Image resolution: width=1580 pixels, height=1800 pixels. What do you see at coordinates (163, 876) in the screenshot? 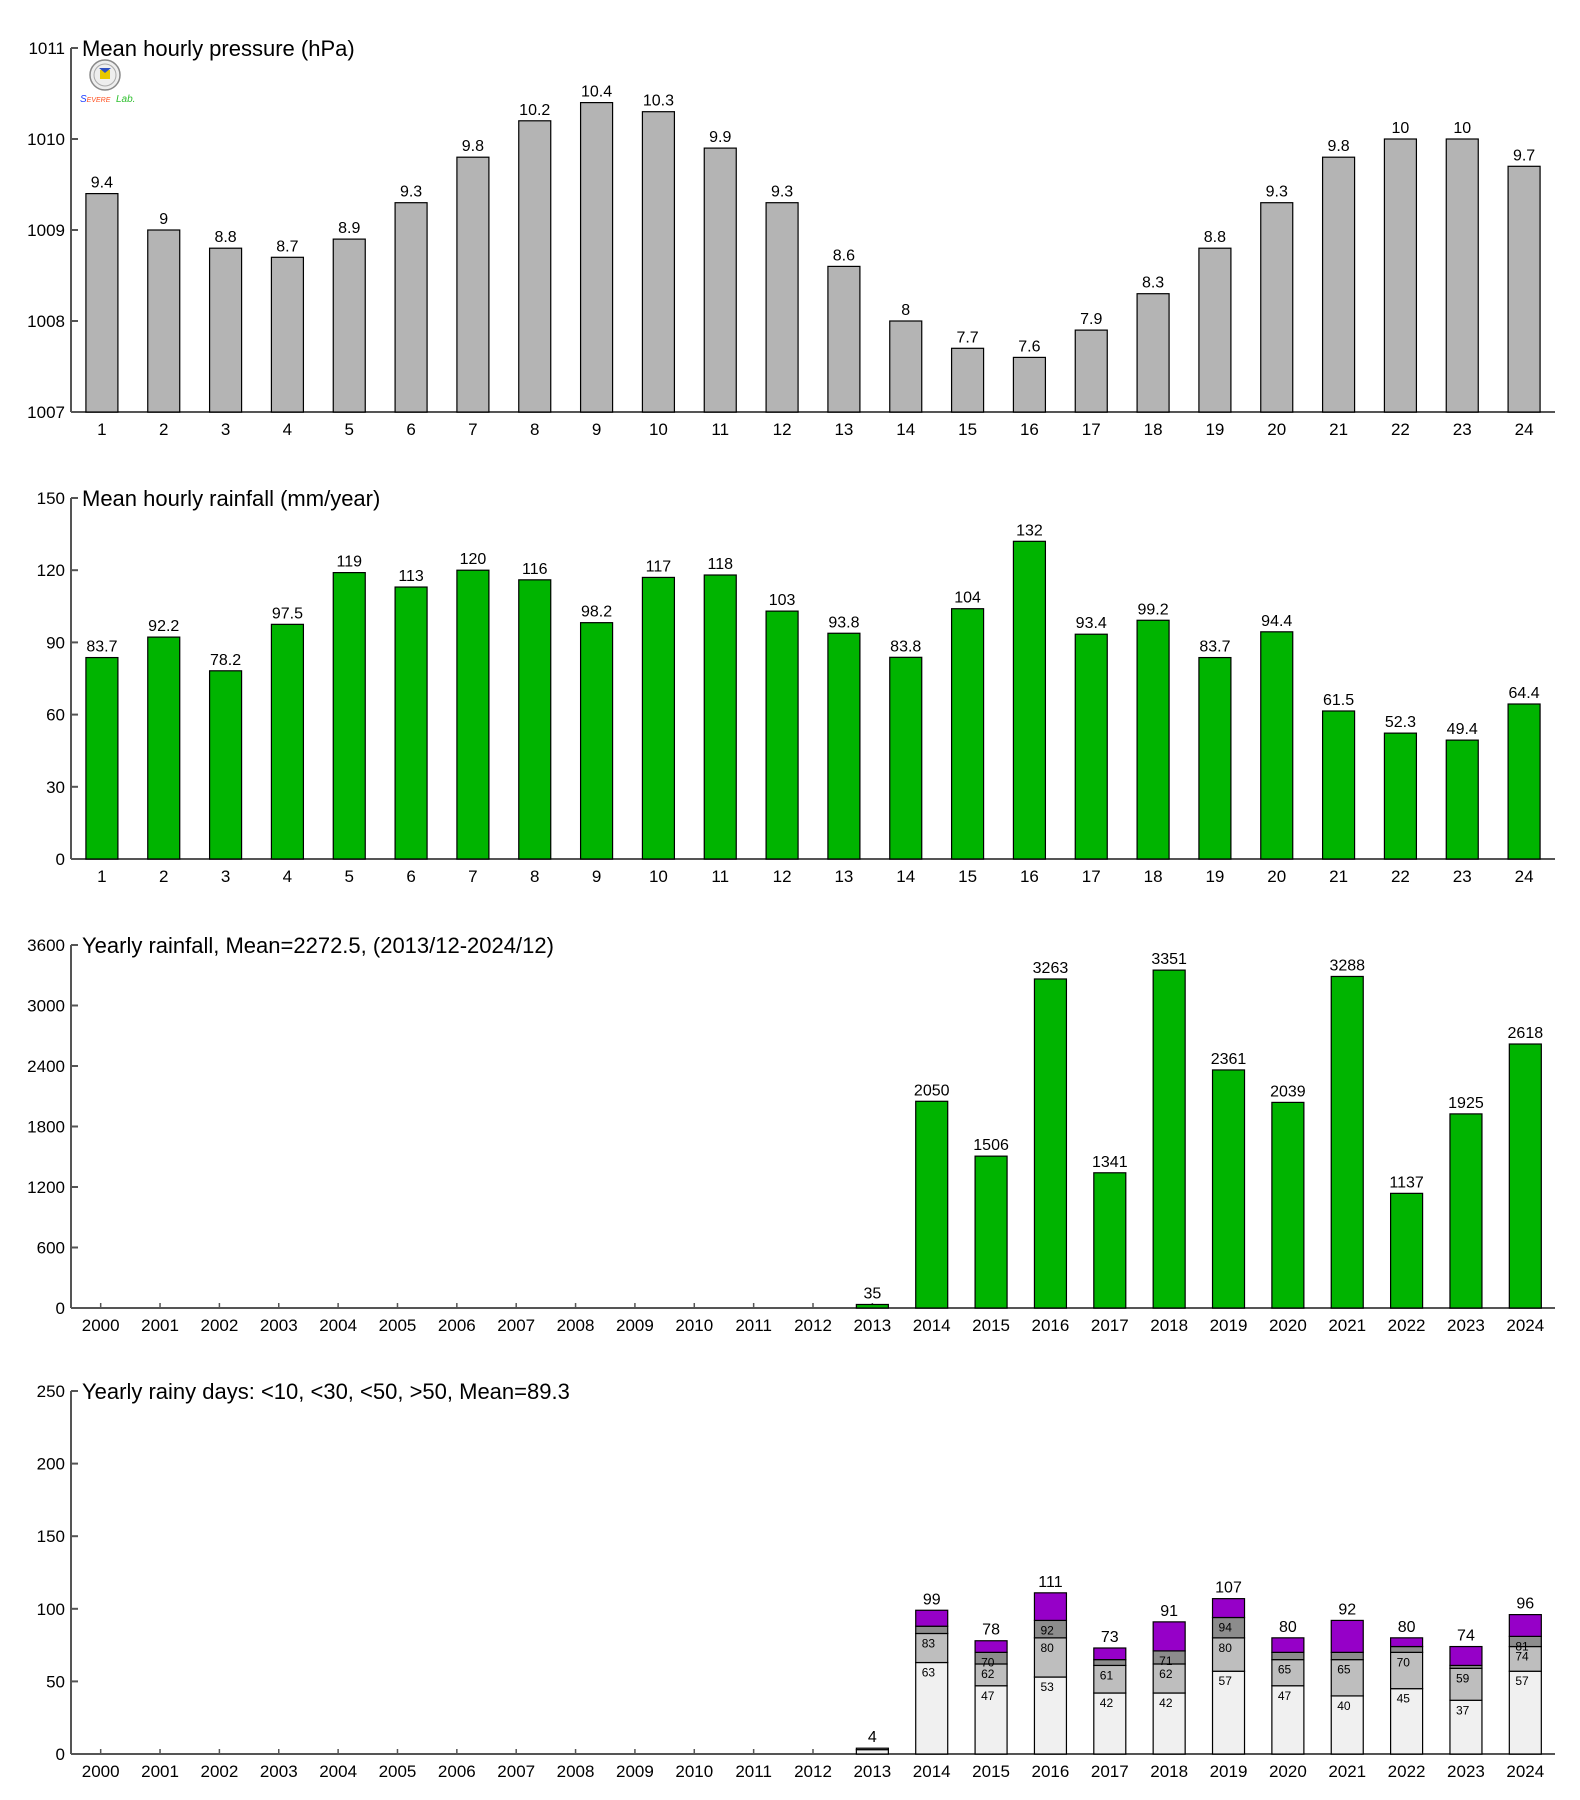
I see `x-tick-label: 2` at bounding box center [163, 876].